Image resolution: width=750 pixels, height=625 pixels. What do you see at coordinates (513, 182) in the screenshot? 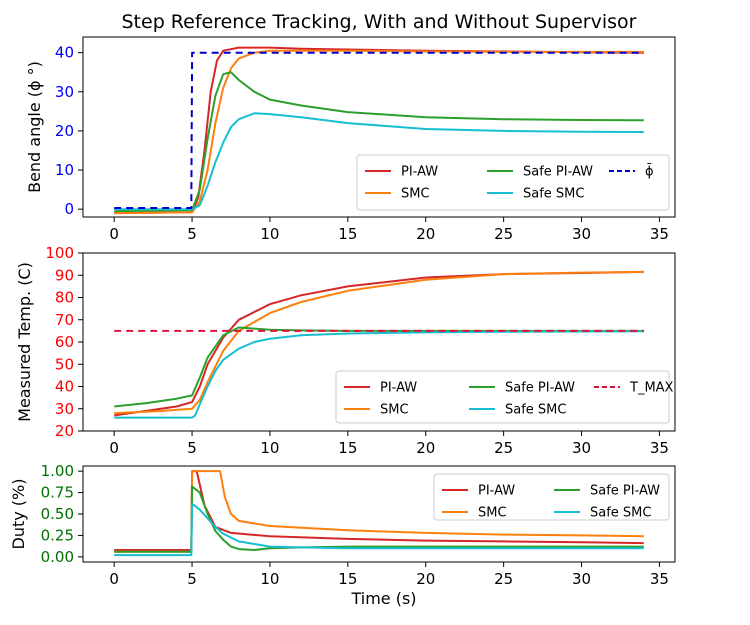
I see `legend: PI-AW SMC Safe PI-AW Safe SMC ϕ̄` at bounding box center [513, 182].